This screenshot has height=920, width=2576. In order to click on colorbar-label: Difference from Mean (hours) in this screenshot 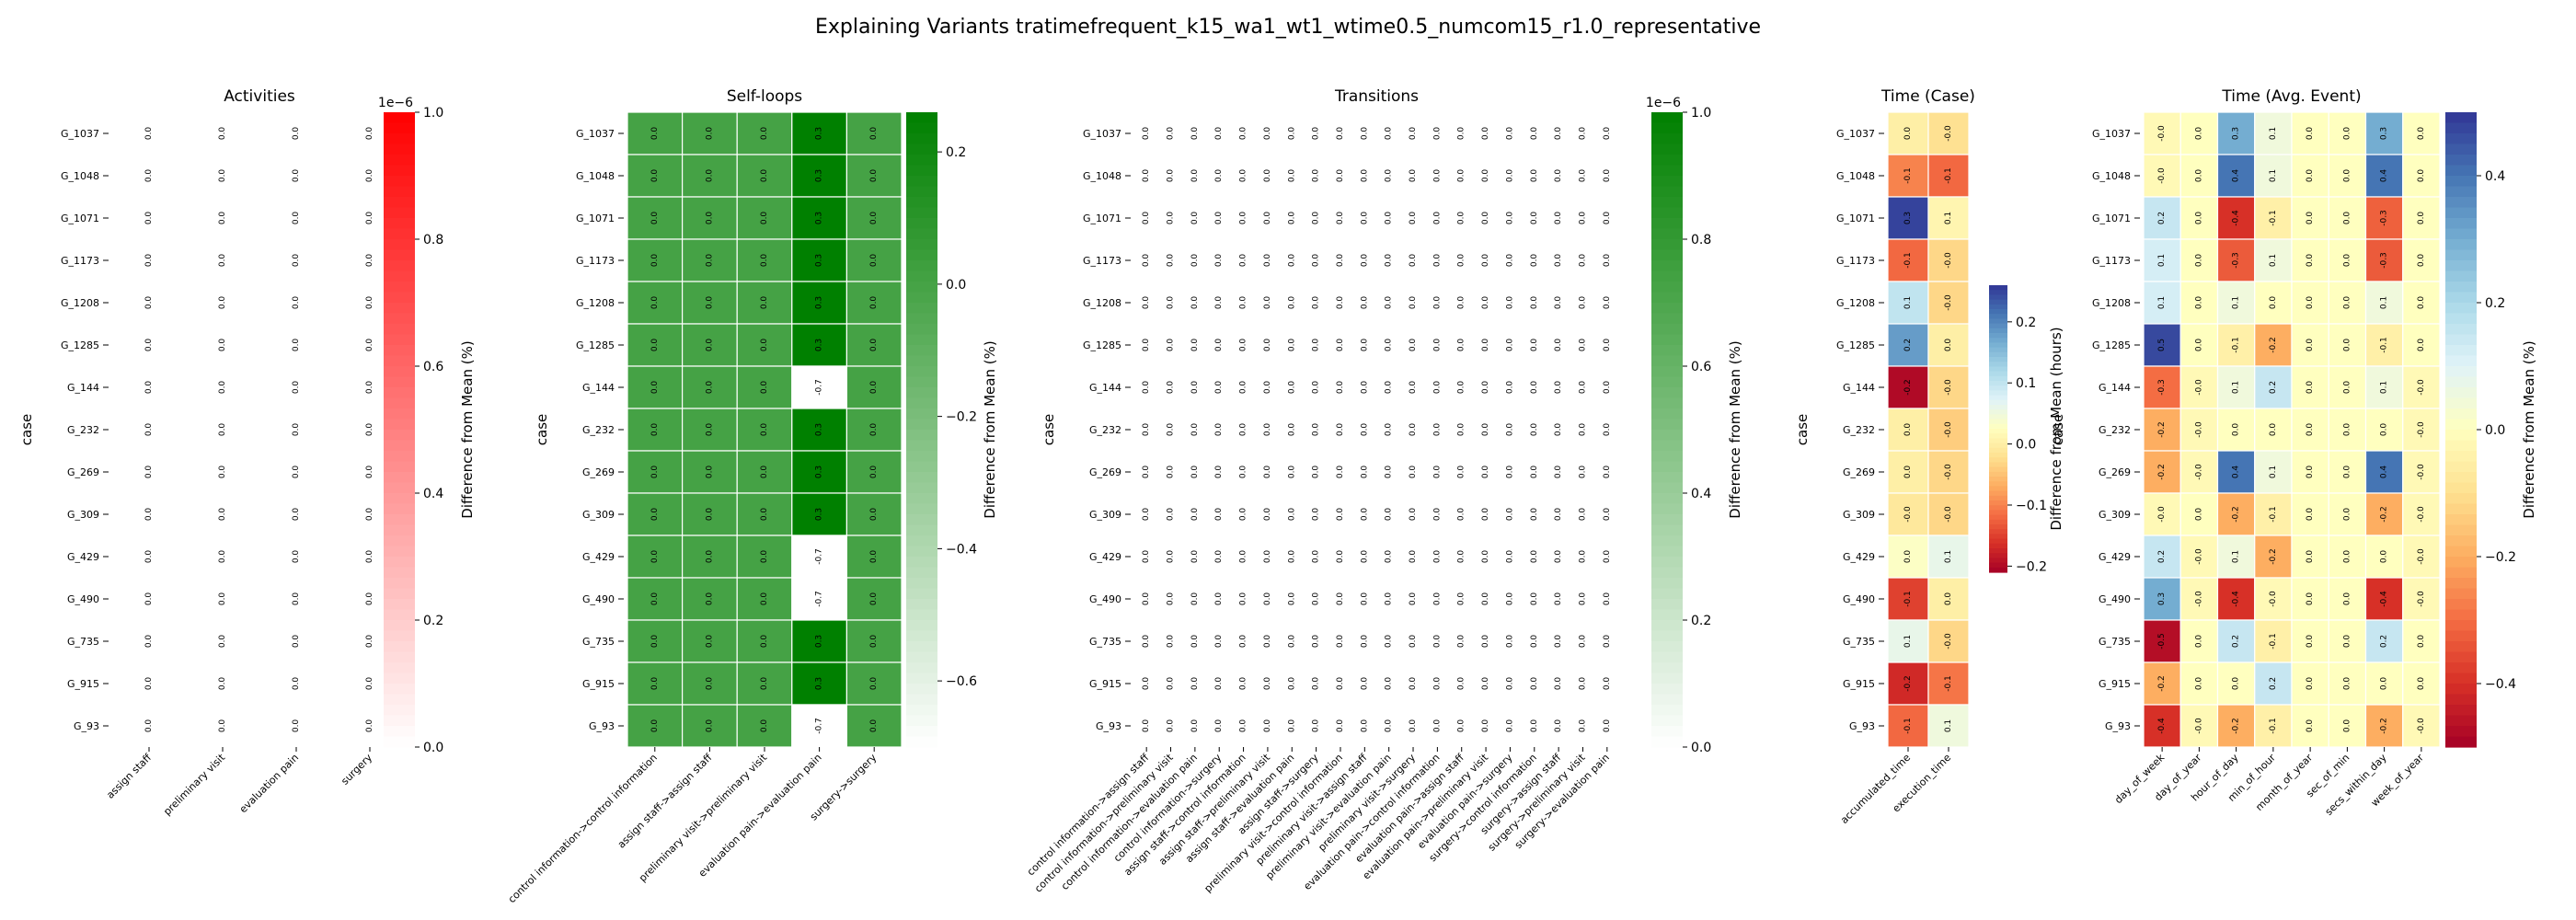, I will do `click(2056, 428)`.